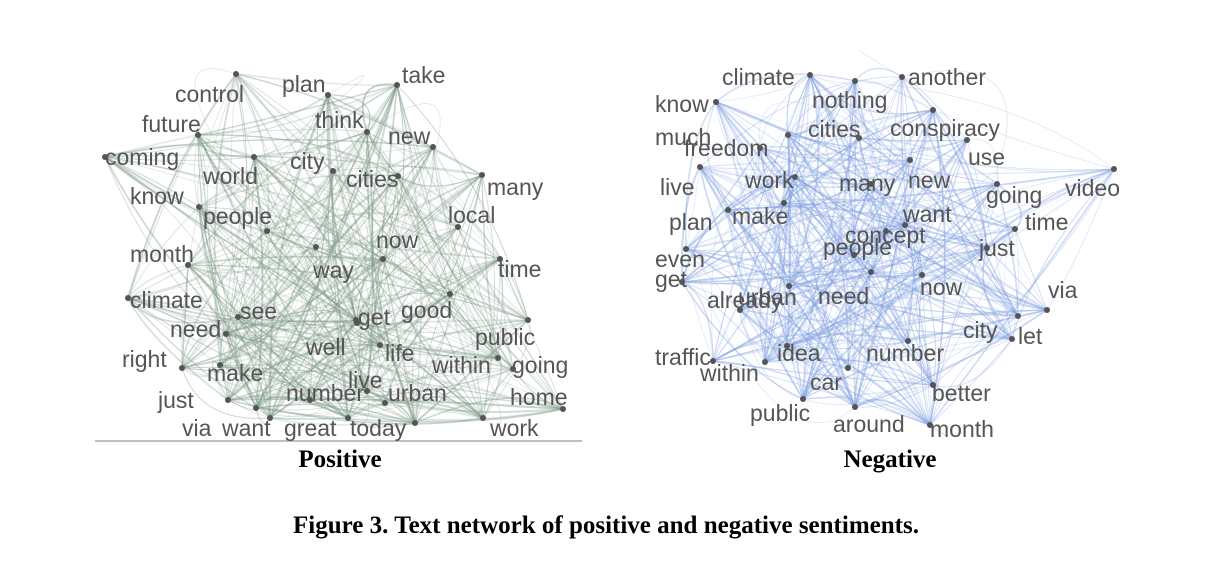 The height and width of the screenshot is (574, 1212). I want to click on word-home: home, so click(539, 397).